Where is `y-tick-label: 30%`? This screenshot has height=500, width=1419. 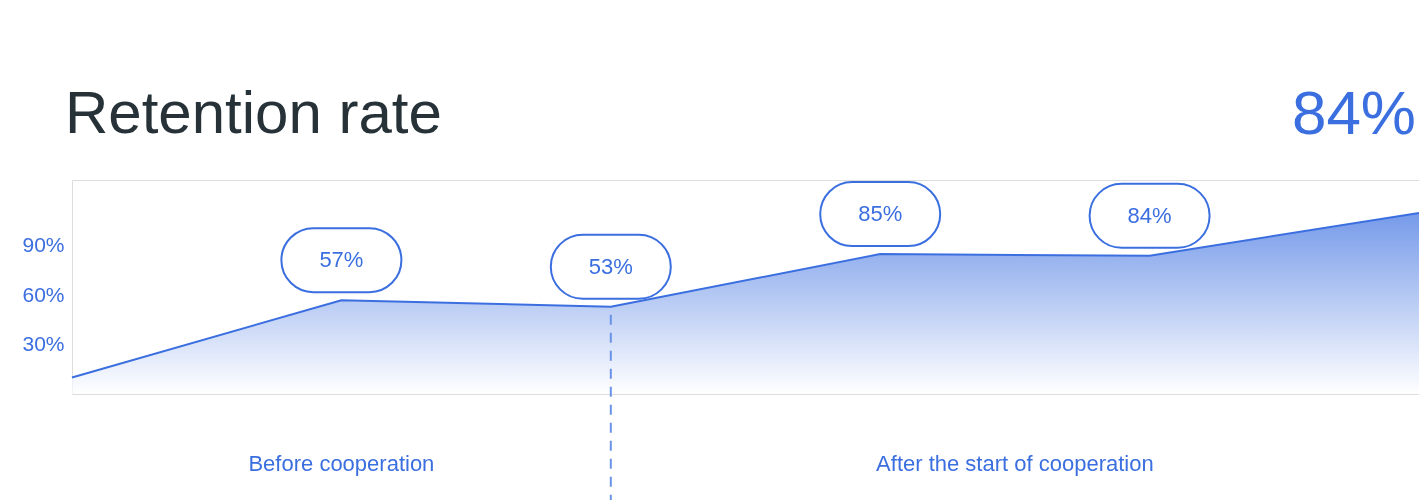 y-tick-label: 30% is located at coordinates (43, 344).